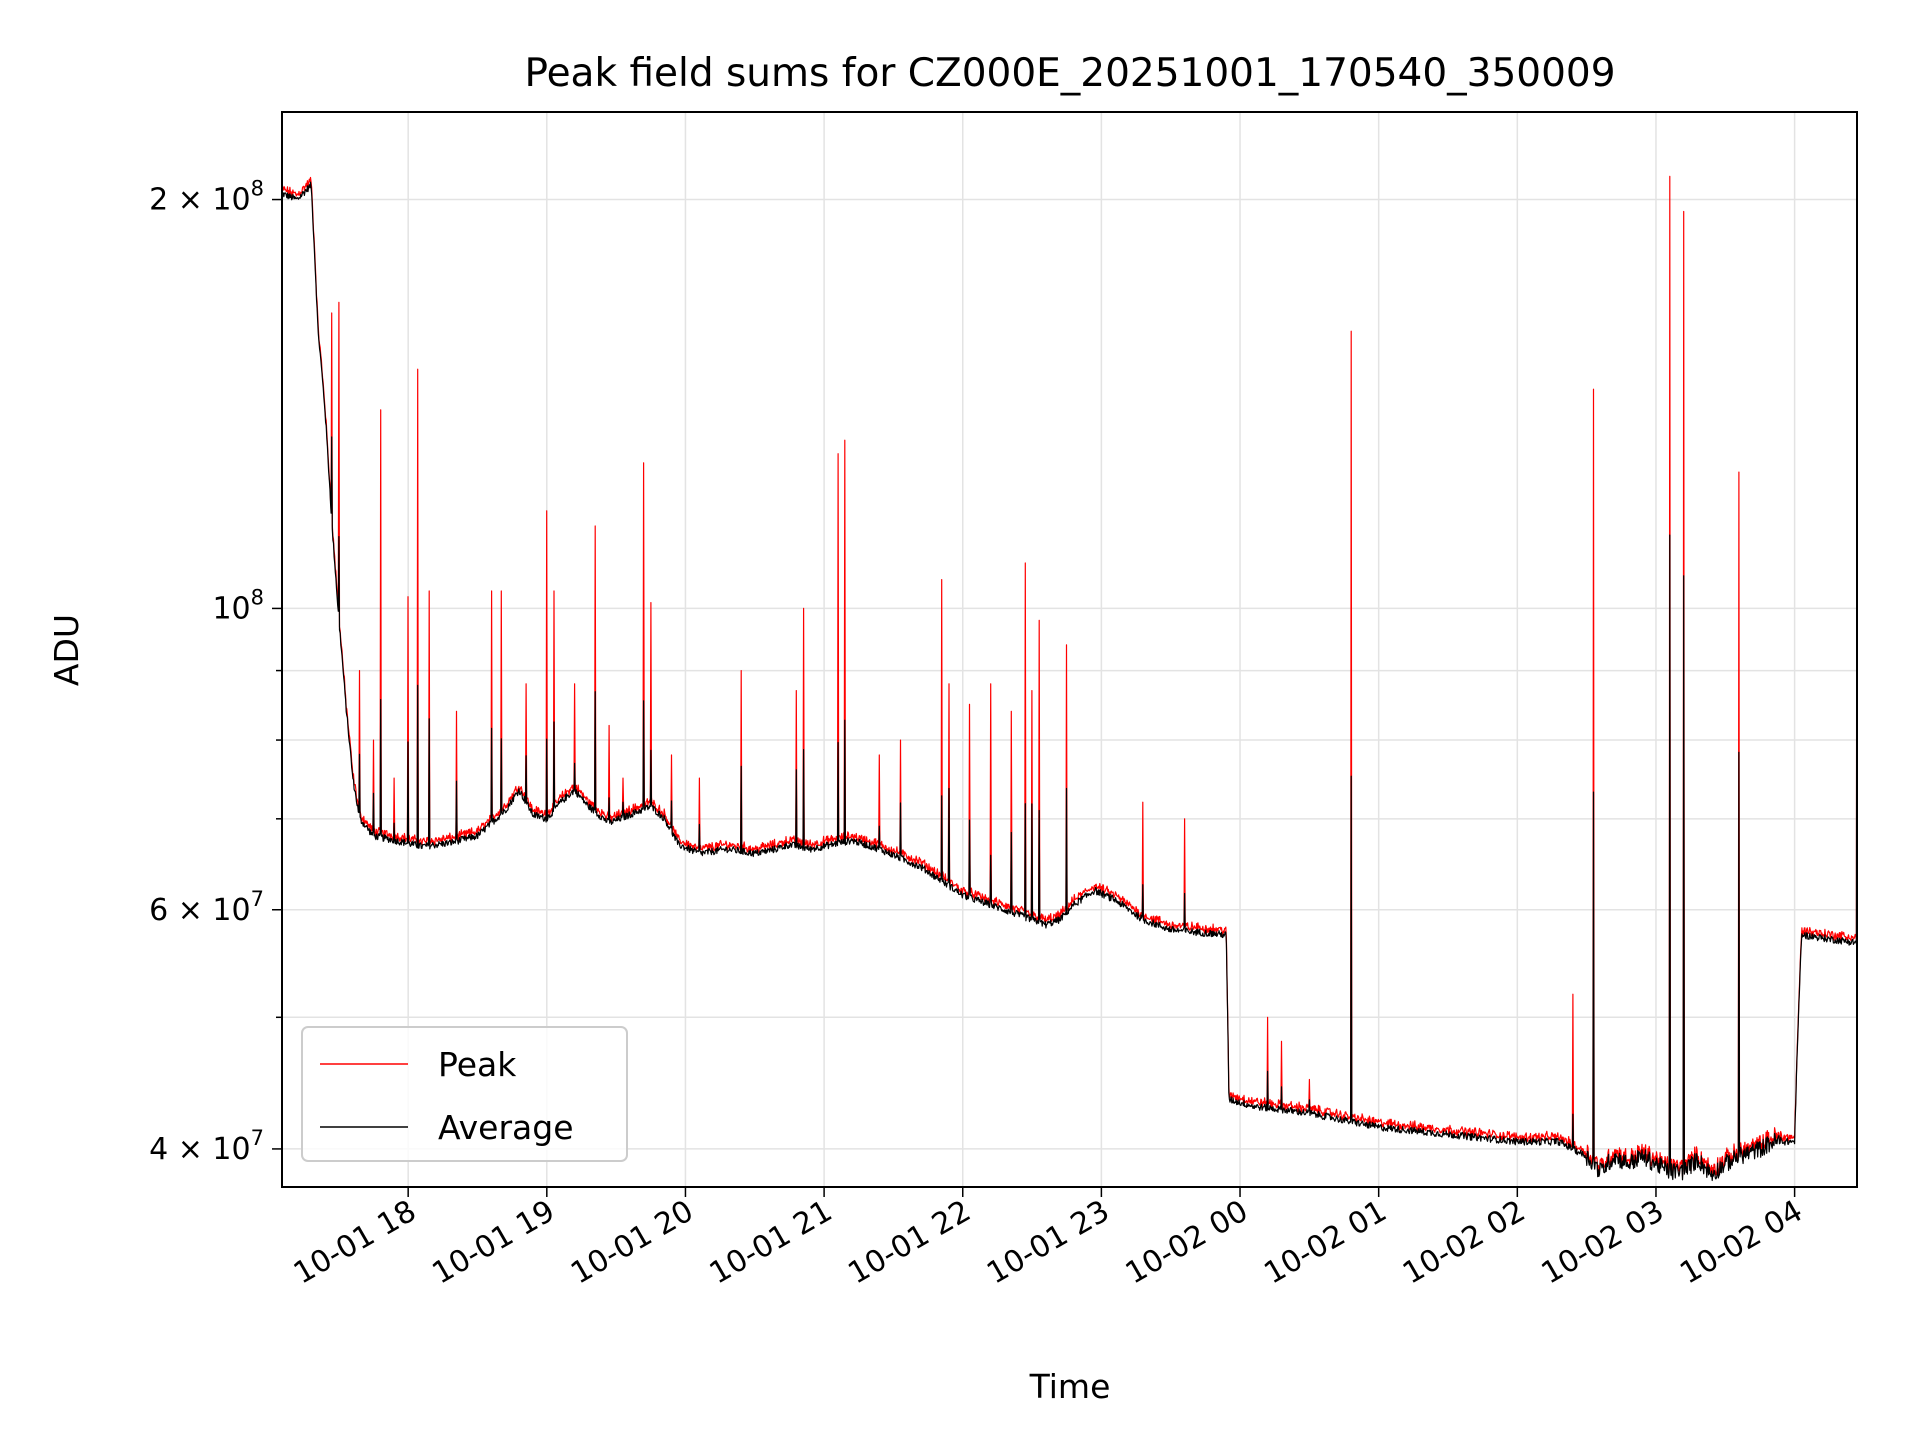  I want to click on y-tick-label: 2 × 108, so click(206, 197).